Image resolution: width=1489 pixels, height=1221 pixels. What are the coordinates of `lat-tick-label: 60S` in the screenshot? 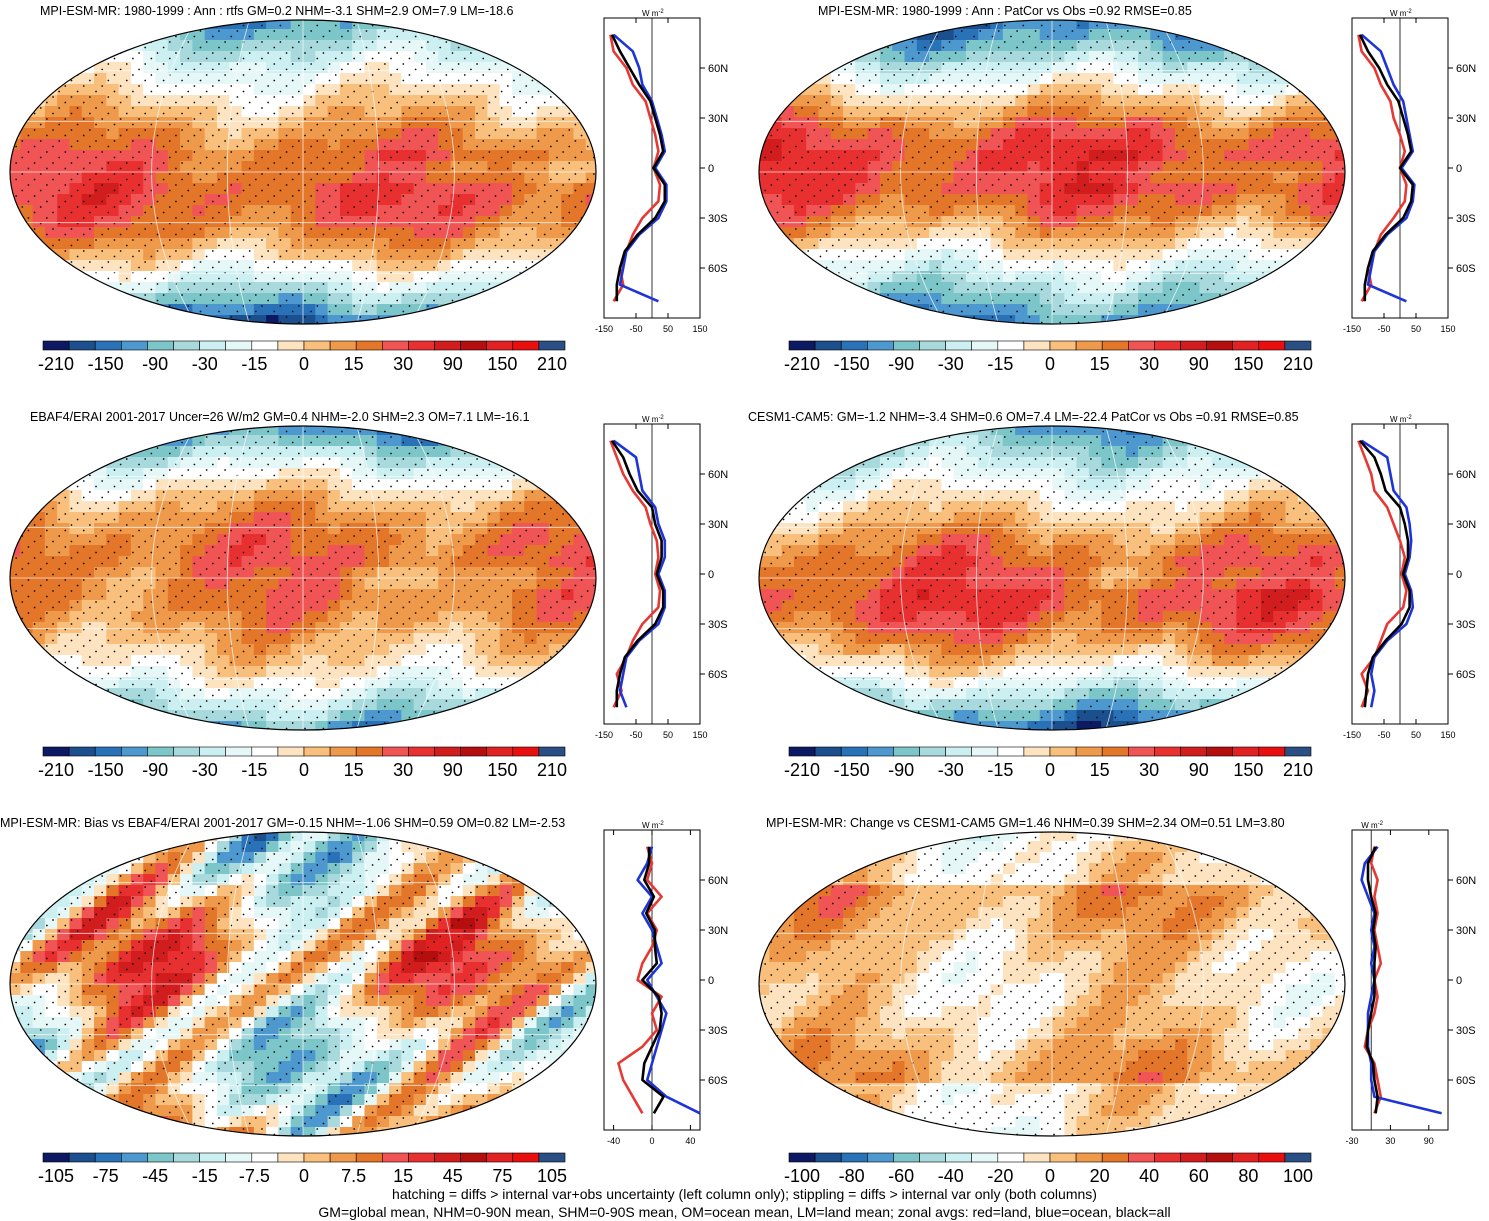 It's located at (718, 269).